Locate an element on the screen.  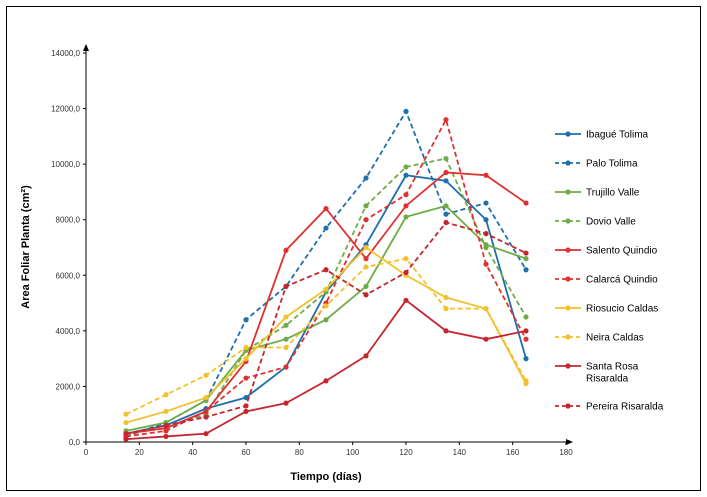
legend-label: Ibagué Tolima is located at coordinates (617, 135).